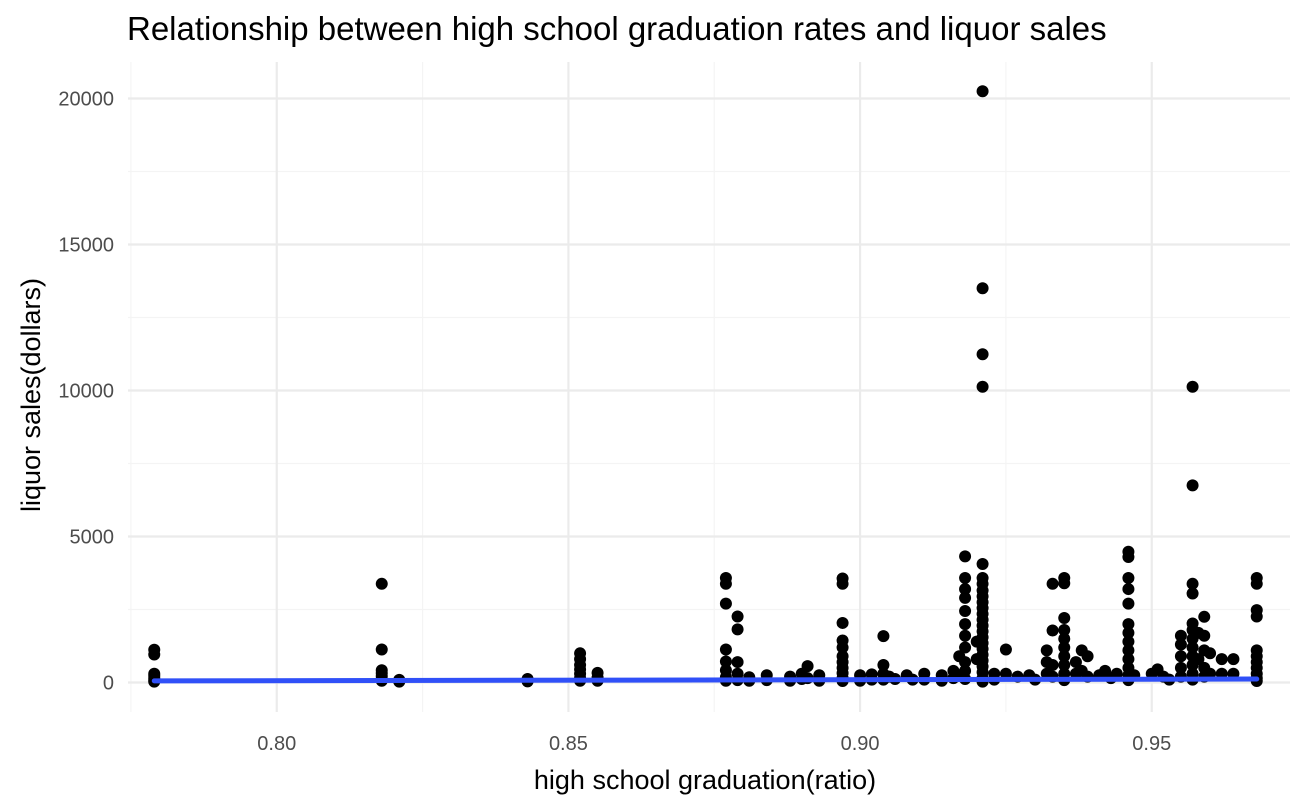  I want to click on y-tick-label: 15000, so click(86, 246).